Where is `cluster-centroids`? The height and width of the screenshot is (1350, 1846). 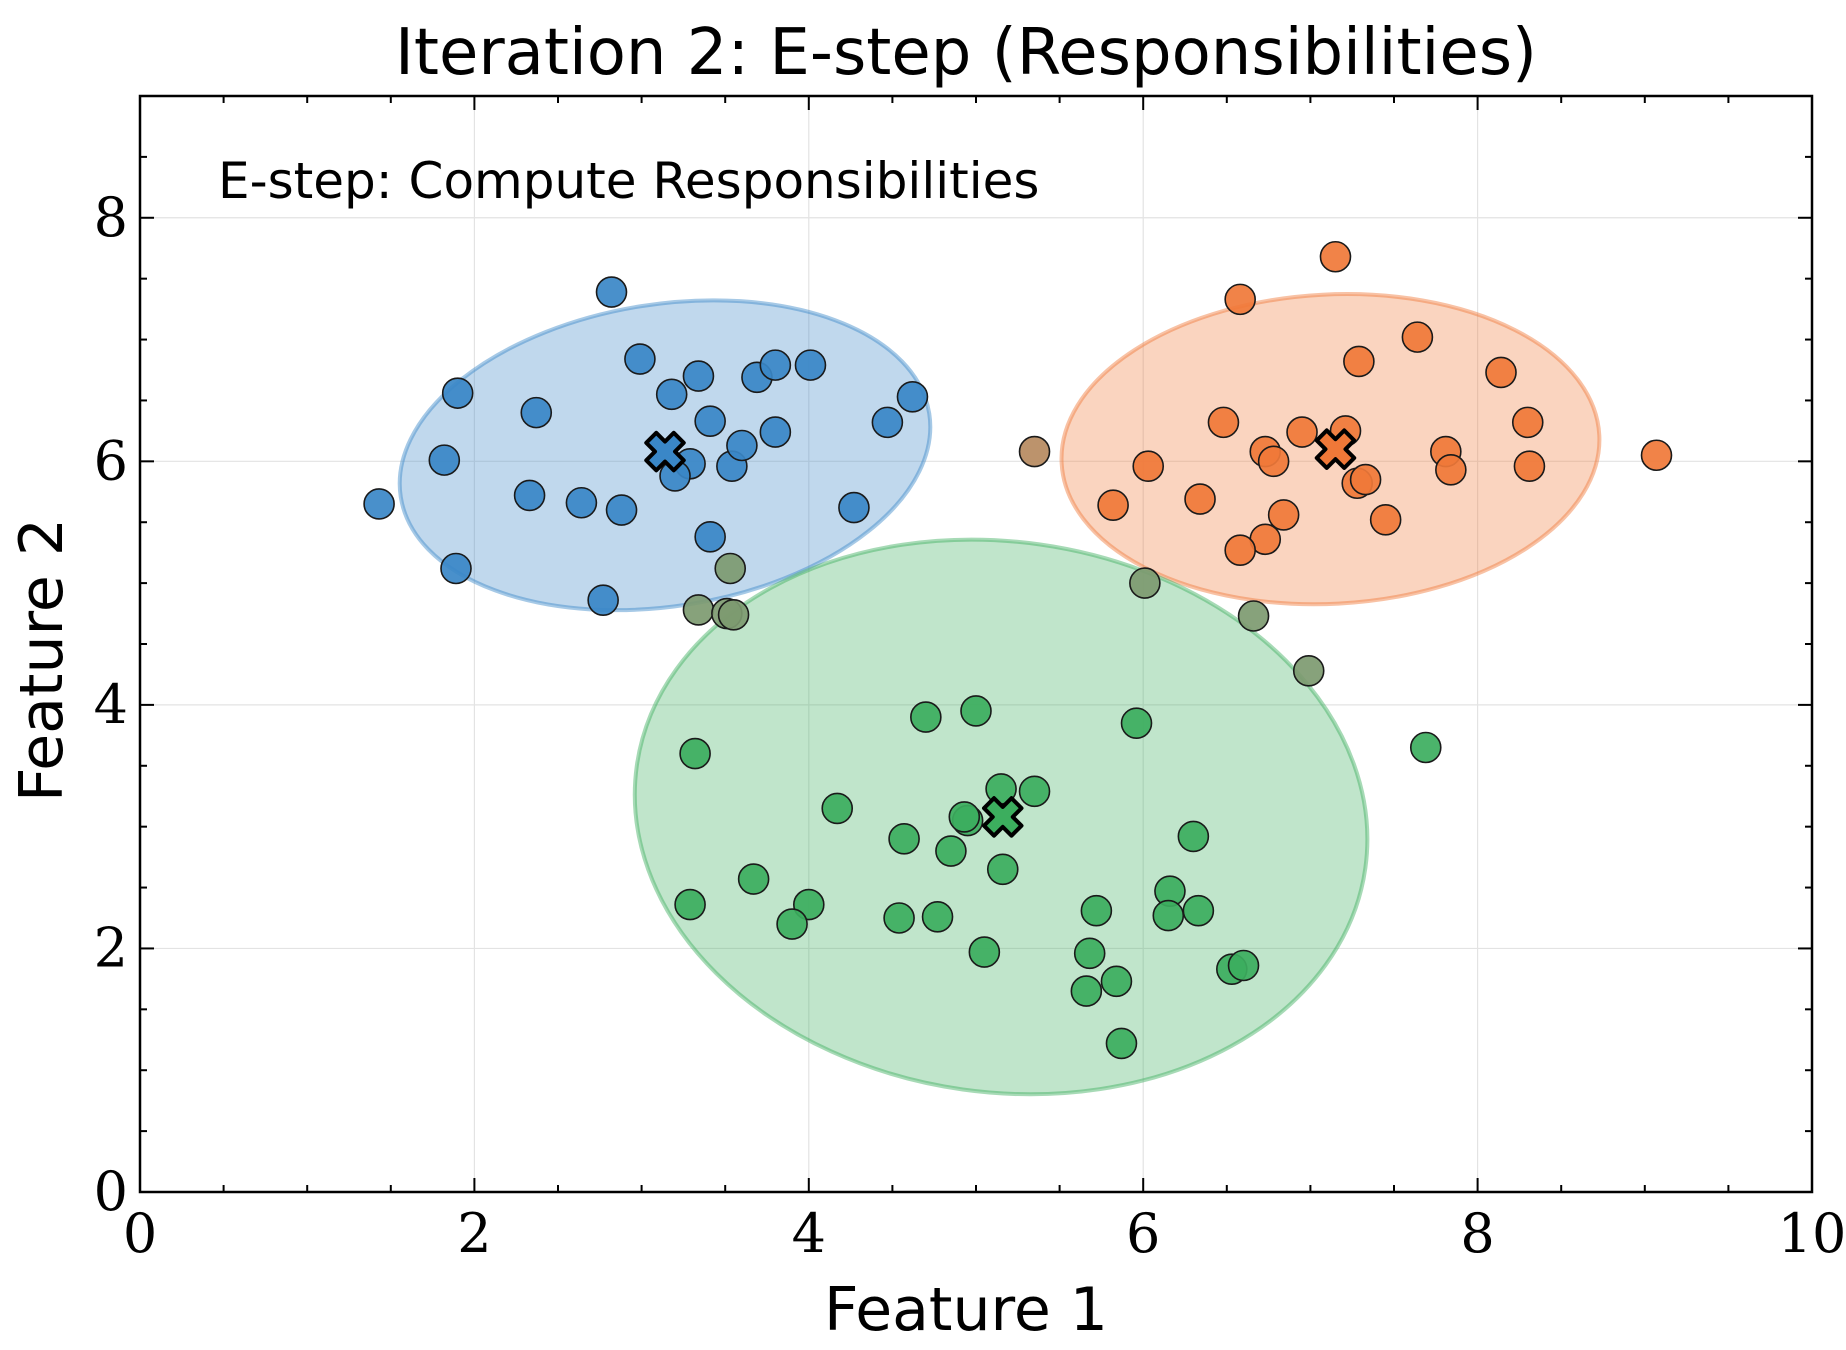 cluster-centroids is located at coordinates (1000, 633).